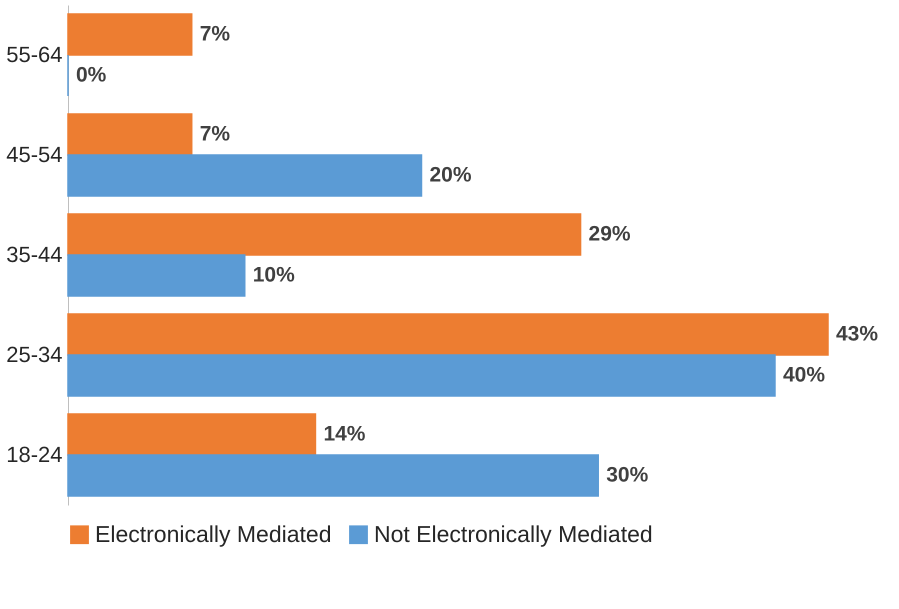 The image size is (899, 609). I want to click on legend-label: Electronically Mediated, so click(213, 533).